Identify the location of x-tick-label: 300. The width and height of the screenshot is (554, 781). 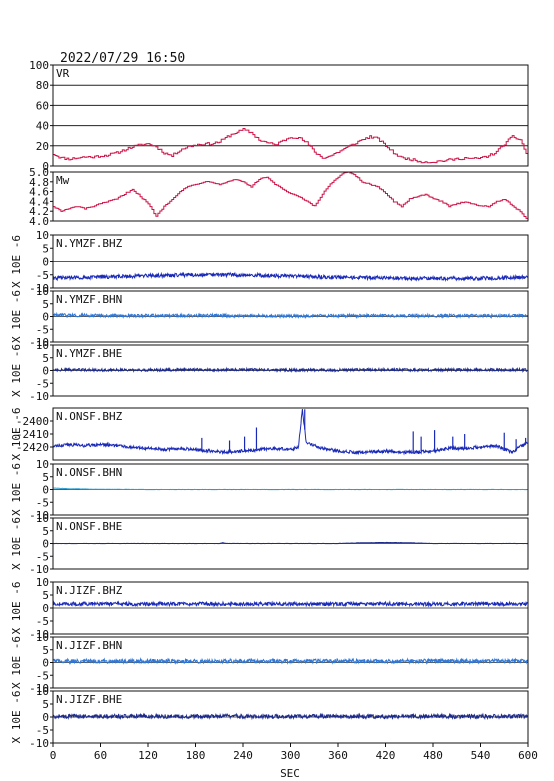
(291, 755).